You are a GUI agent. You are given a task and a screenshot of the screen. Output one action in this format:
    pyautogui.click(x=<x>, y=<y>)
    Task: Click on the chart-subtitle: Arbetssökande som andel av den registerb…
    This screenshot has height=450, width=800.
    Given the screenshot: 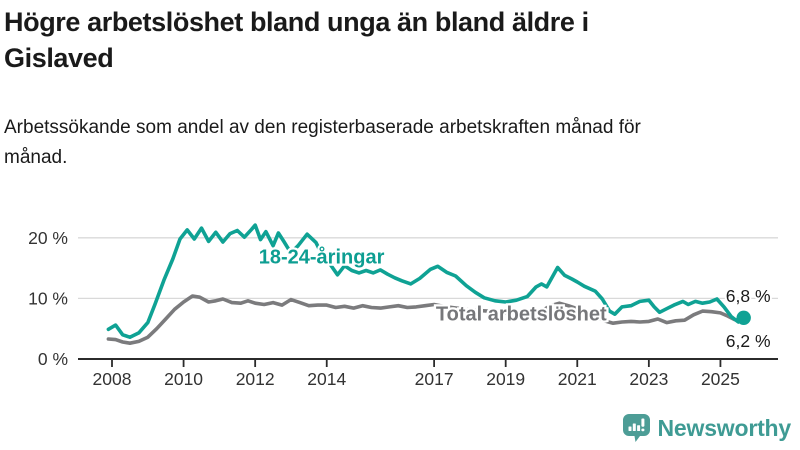 What is the action you would take?
    pyautogui.click(x=322, y=142)
    